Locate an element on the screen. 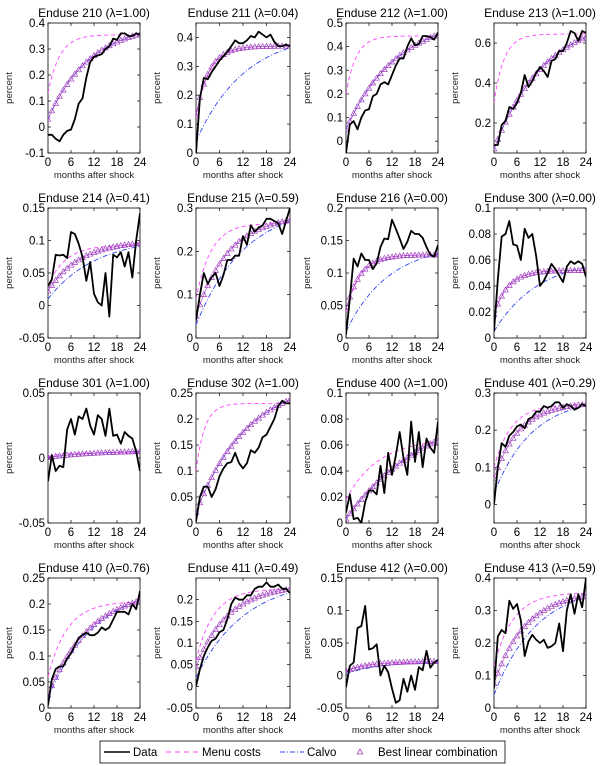 This screenshot has width=600, height=766. menu-costs-line is located at coordinates (540, 68).